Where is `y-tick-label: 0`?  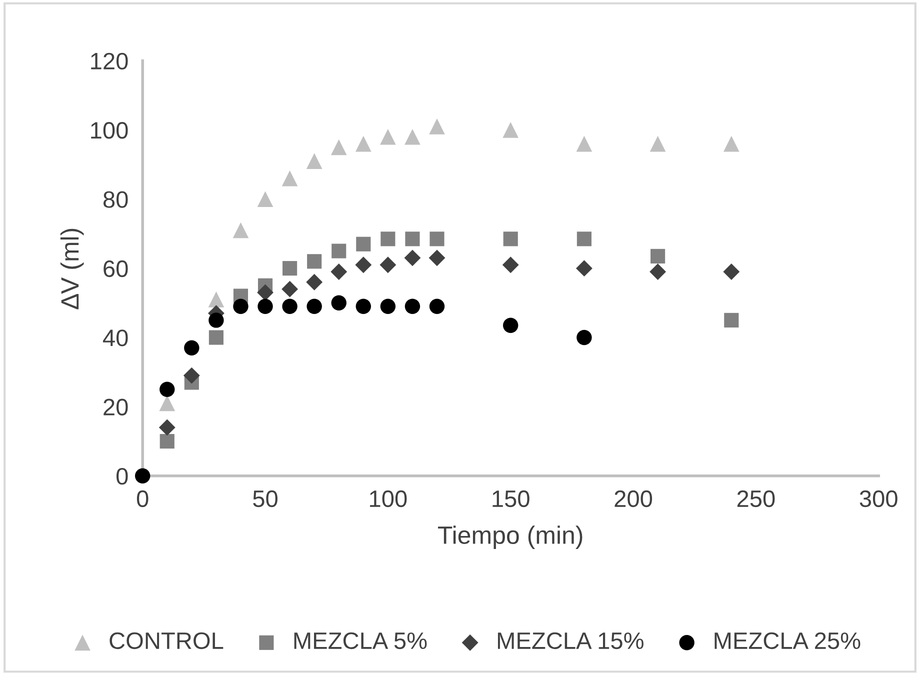 y-tick-label: 0 is located at coordinates (122, 476).